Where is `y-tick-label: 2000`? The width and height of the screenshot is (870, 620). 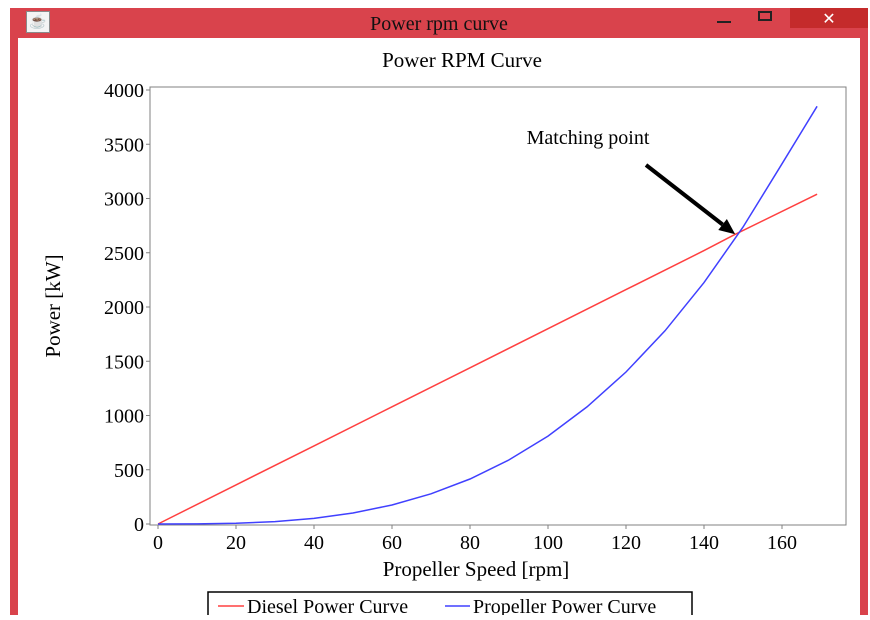
y-tick-label: 2000 is located at coordinates (124, 308).